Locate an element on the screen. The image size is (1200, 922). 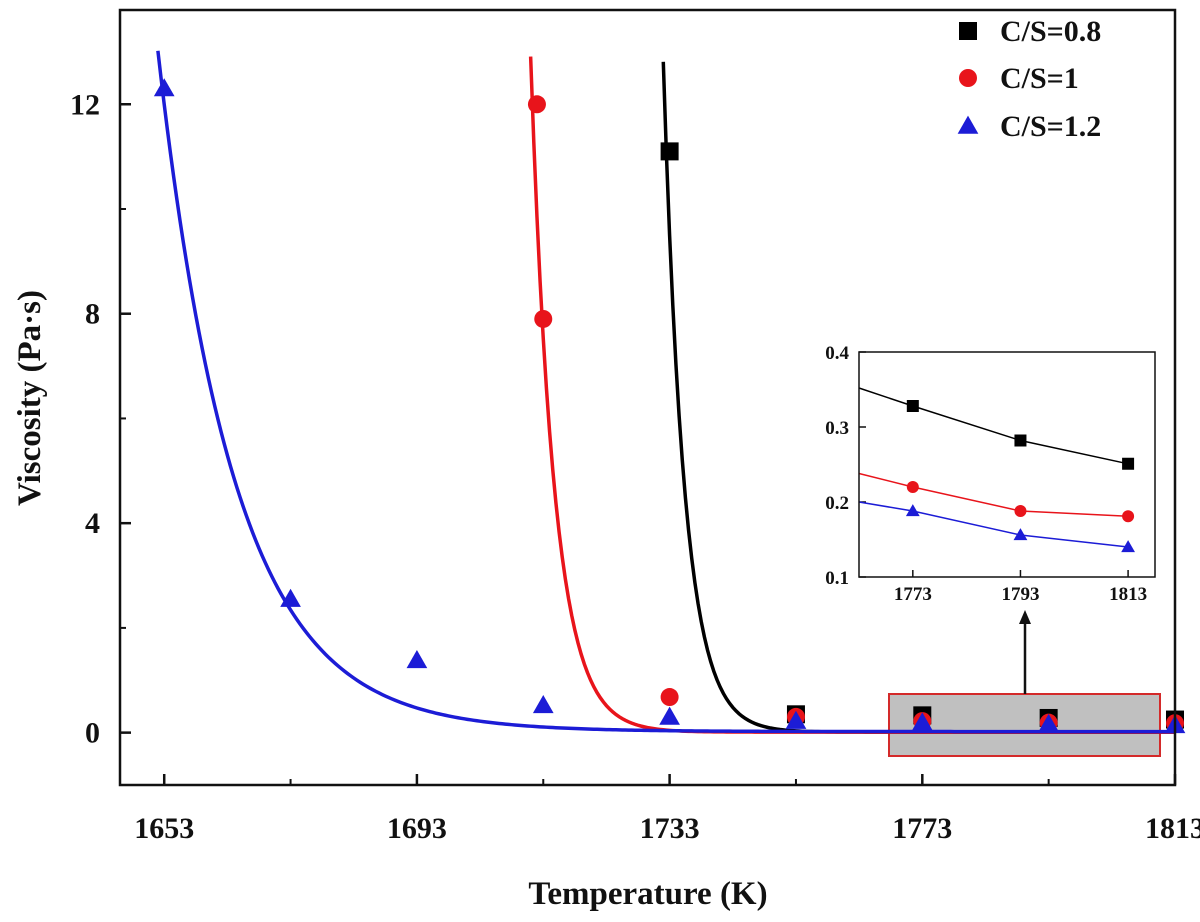
y-tick-label: 0 is located at coordinates (92, 733).